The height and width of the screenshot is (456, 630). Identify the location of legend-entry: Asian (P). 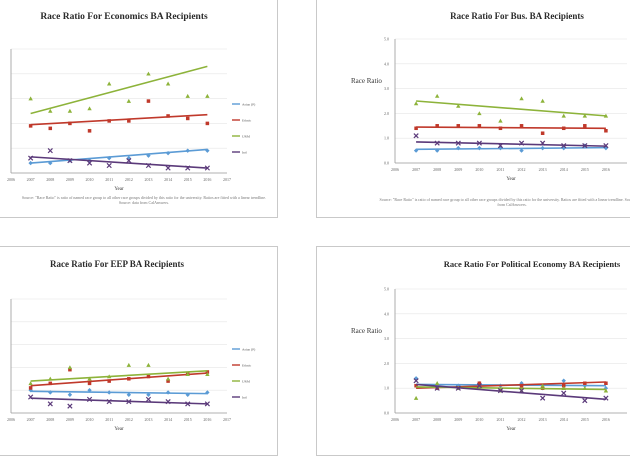
(249, 104).